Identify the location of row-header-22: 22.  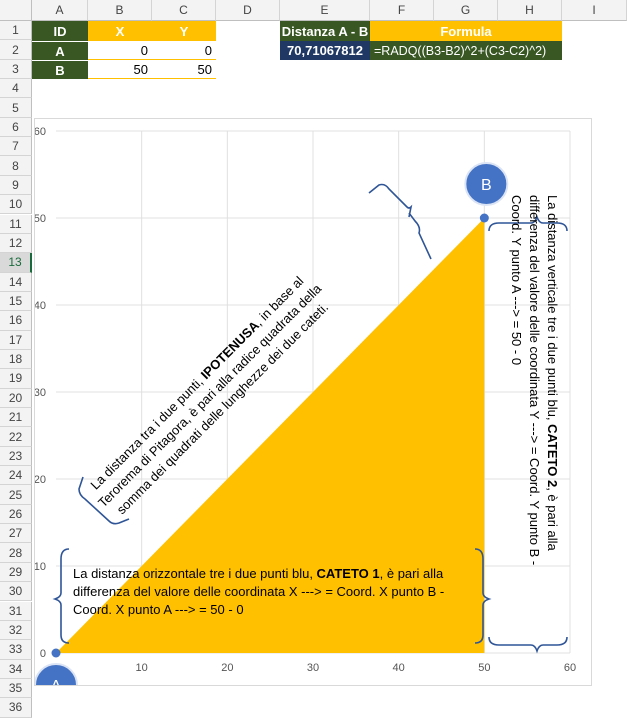
(16, 437).